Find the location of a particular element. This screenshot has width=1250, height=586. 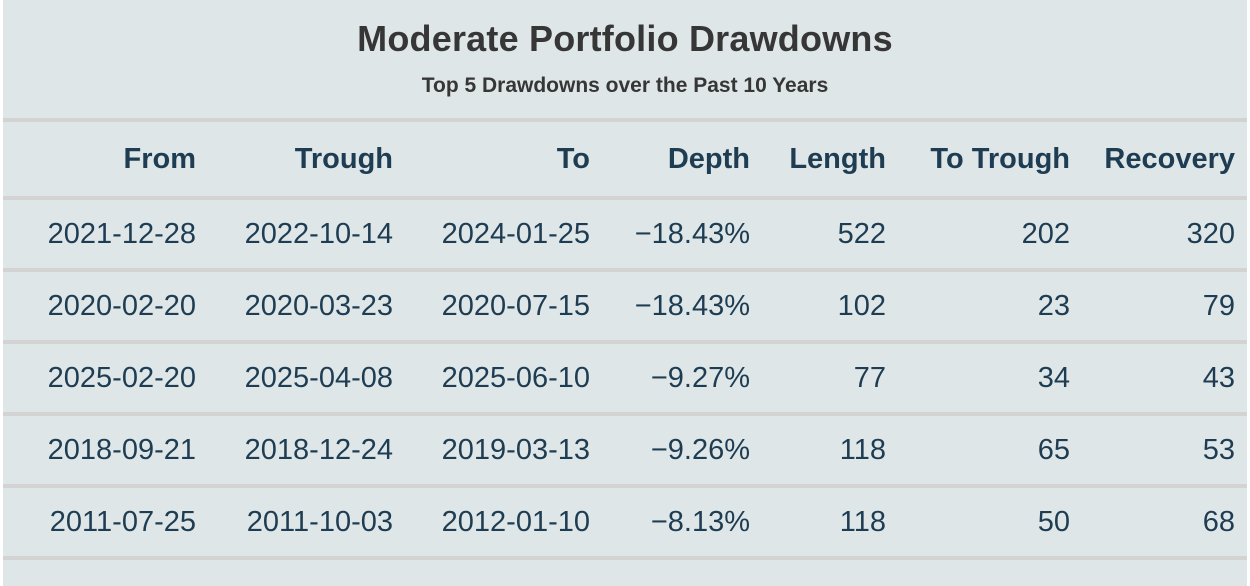

column-header-recovery: Recovery is located at coordinates (1163, 161).